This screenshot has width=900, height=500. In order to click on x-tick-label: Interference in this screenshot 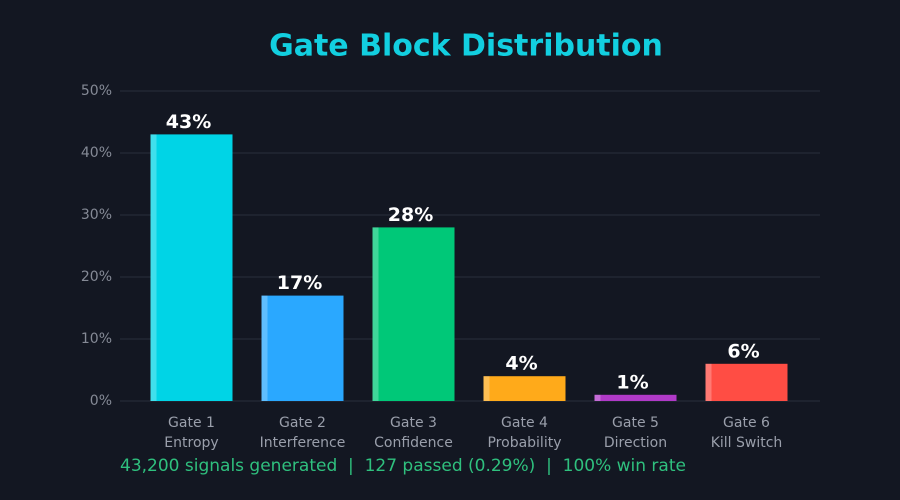, I will do `click(303, 443)`.